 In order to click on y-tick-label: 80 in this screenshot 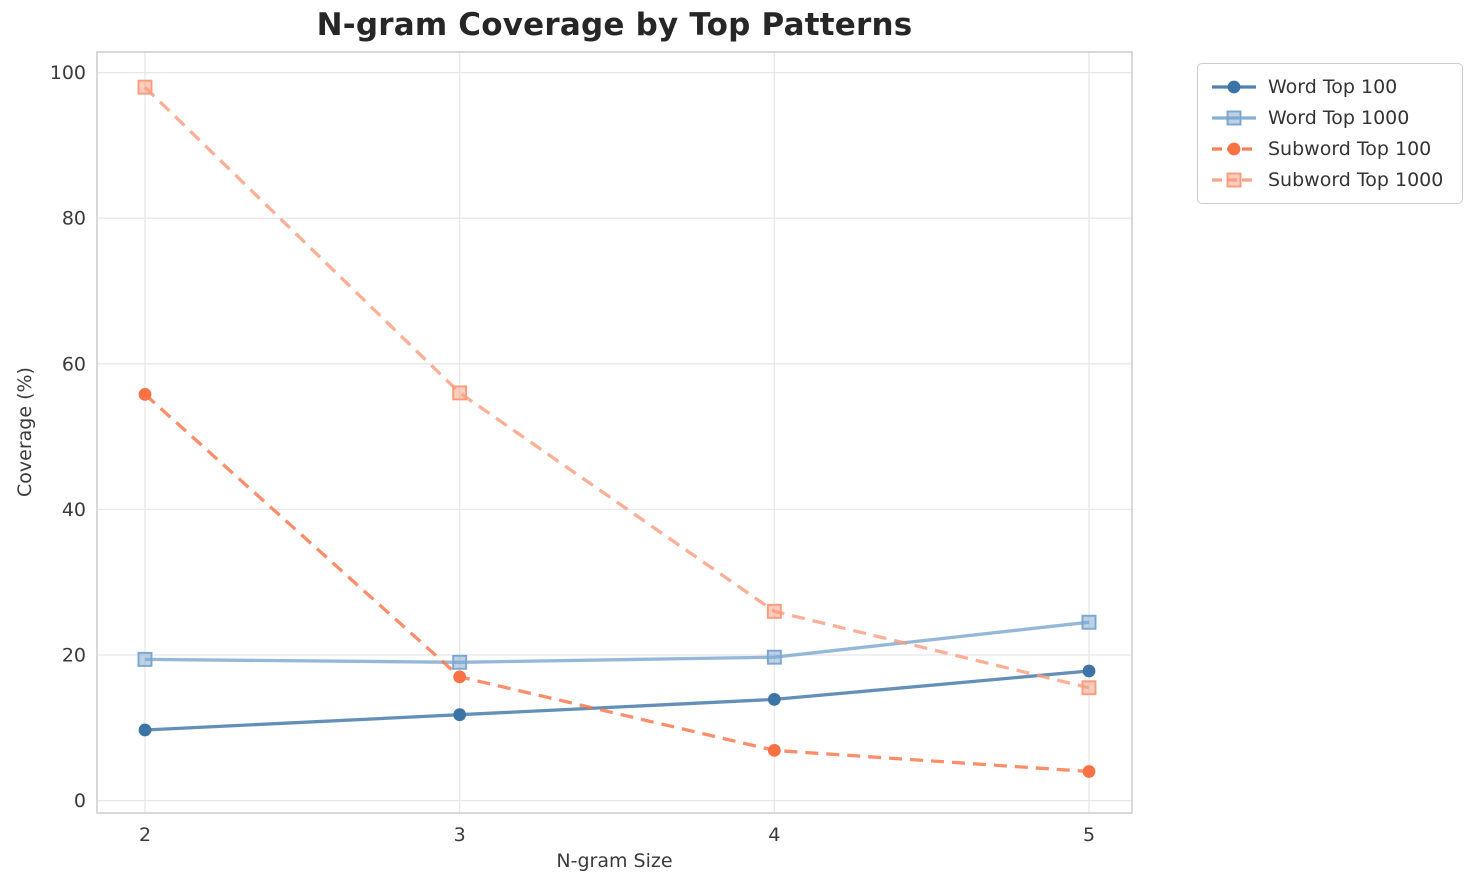, I will do `click(74, 219)`.